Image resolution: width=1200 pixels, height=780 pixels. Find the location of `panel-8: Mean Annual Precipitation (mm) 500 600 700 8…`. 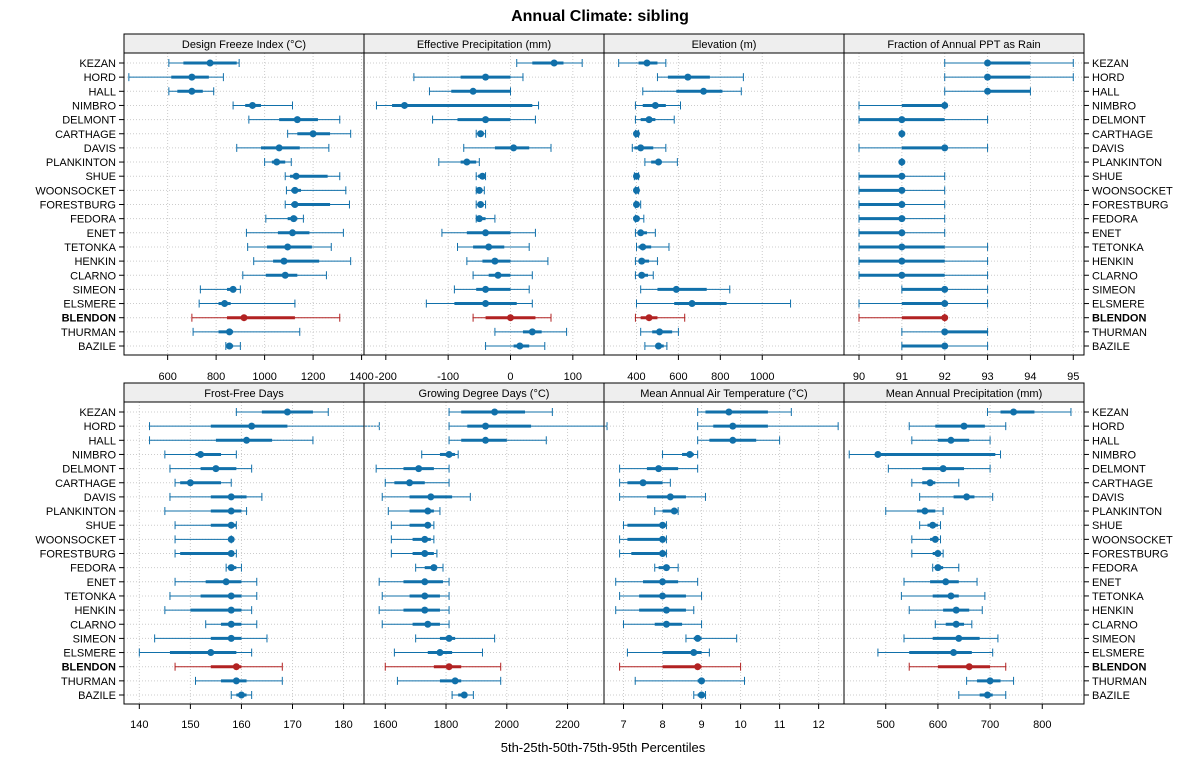

panel-8: Mean Annual Precipitation (mm) 500 600 700 8… is located at coordinates (1008, 556).